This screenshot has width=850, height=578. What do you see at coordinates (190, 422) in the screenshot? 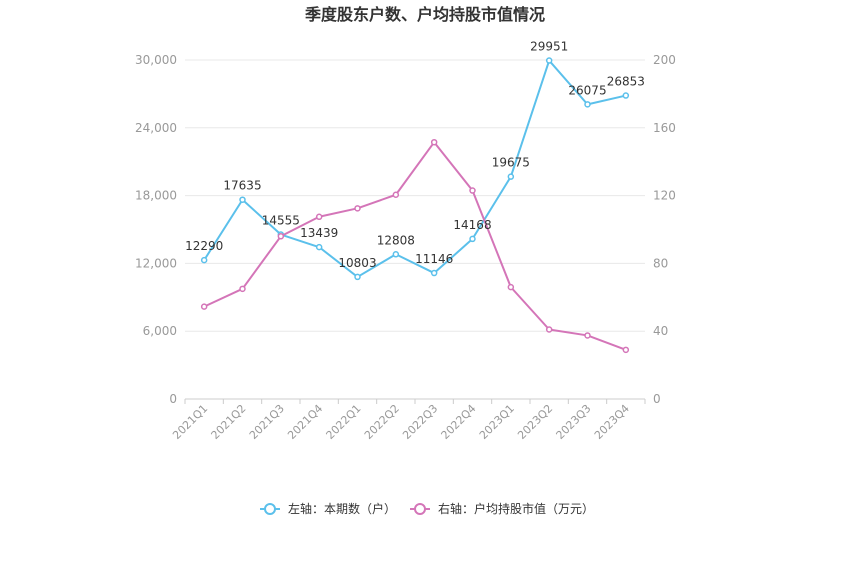
I see `x-axis-tick-label: 2021Q1` at bounding box center [190, 422].